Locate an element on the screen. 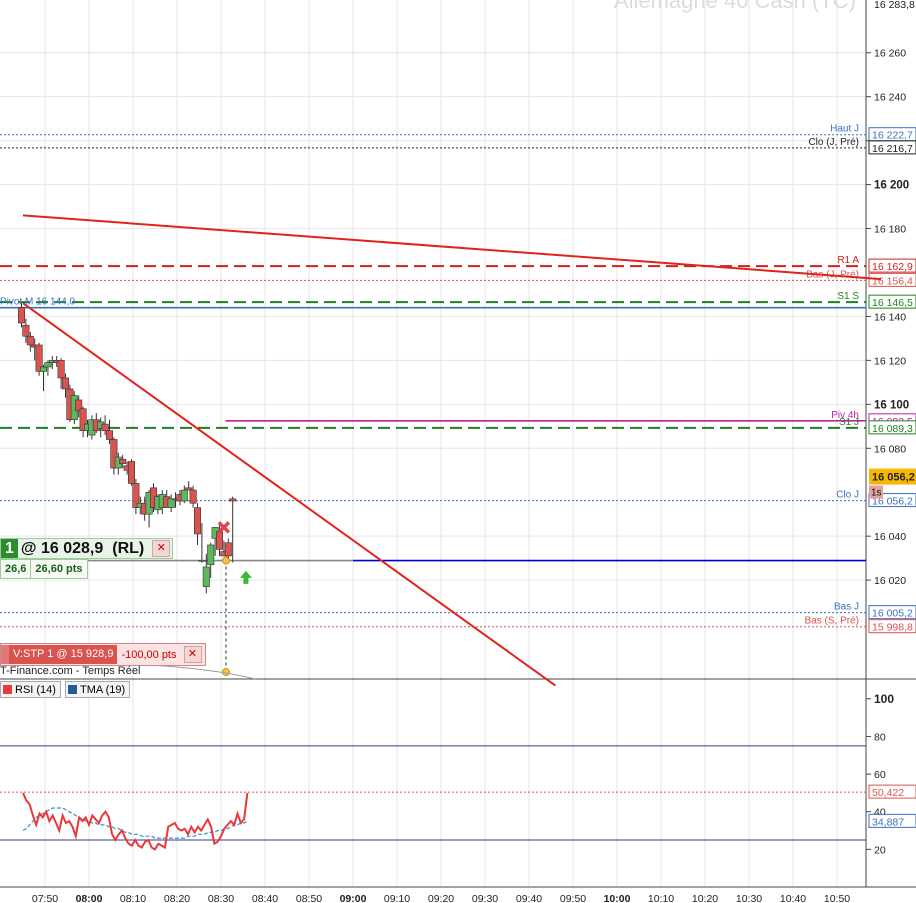 The width and height of the screenshot is (916, 903). y-tick-label: 16 260 is located at coordinates (890, 54).